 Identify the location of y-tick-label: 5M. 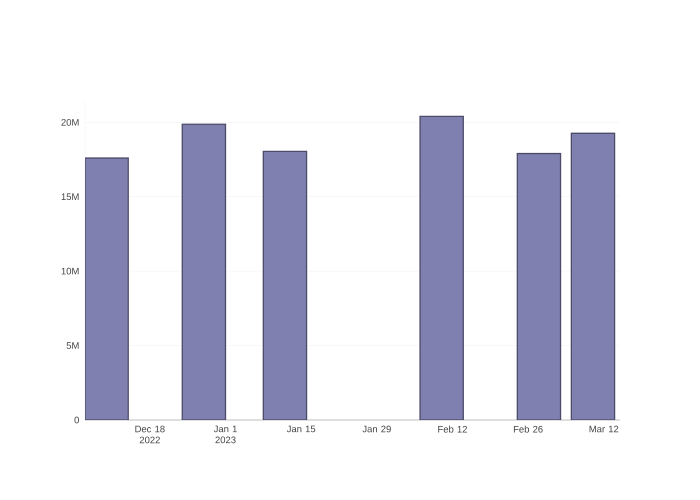
(72, 345).